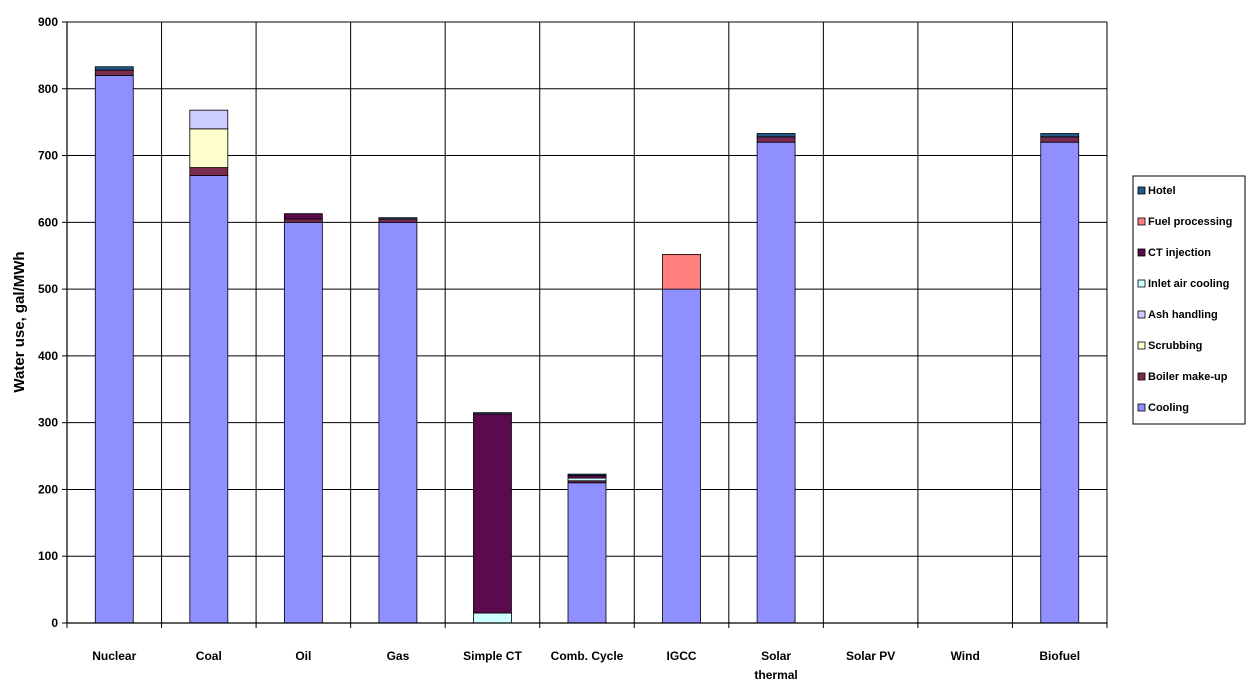 The width and height of the screenshot is (1249, 693). Describe the element at coordinates (965, 656) in the screenshot. I see `x-tick-label: Wind` at that location.